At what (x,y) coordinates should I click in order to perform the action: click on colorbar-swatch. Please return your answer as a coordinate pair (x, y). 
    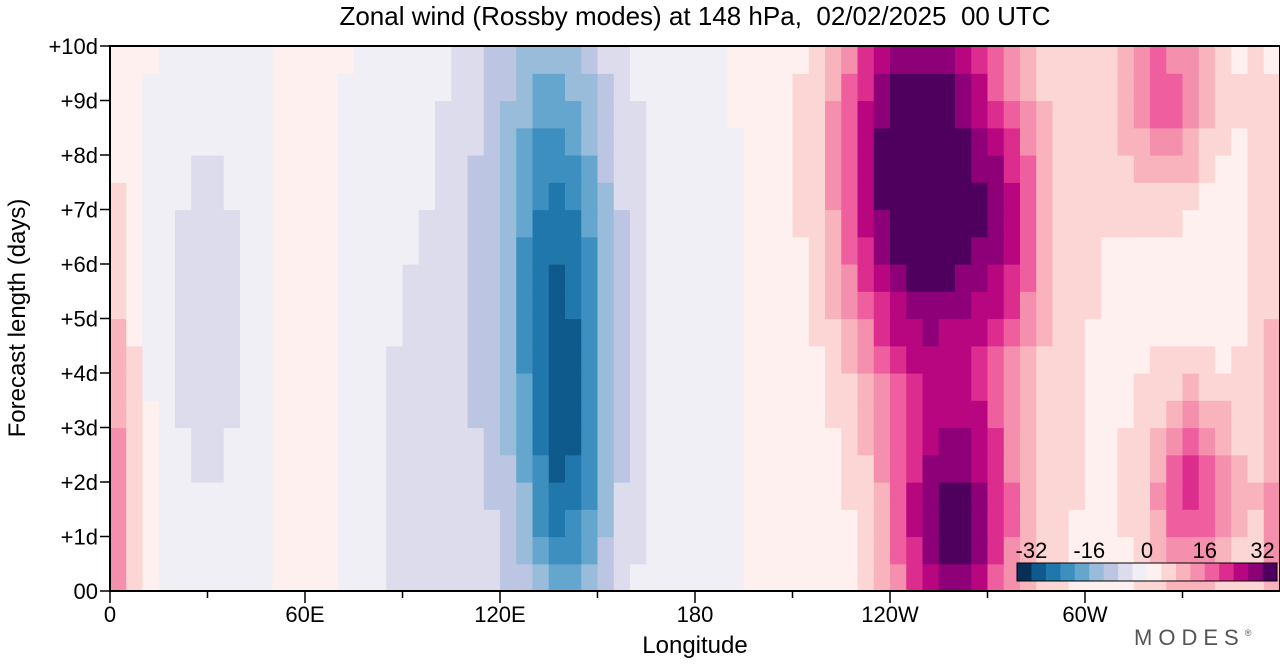
    Looking at the image, I should click on (1082, 572).